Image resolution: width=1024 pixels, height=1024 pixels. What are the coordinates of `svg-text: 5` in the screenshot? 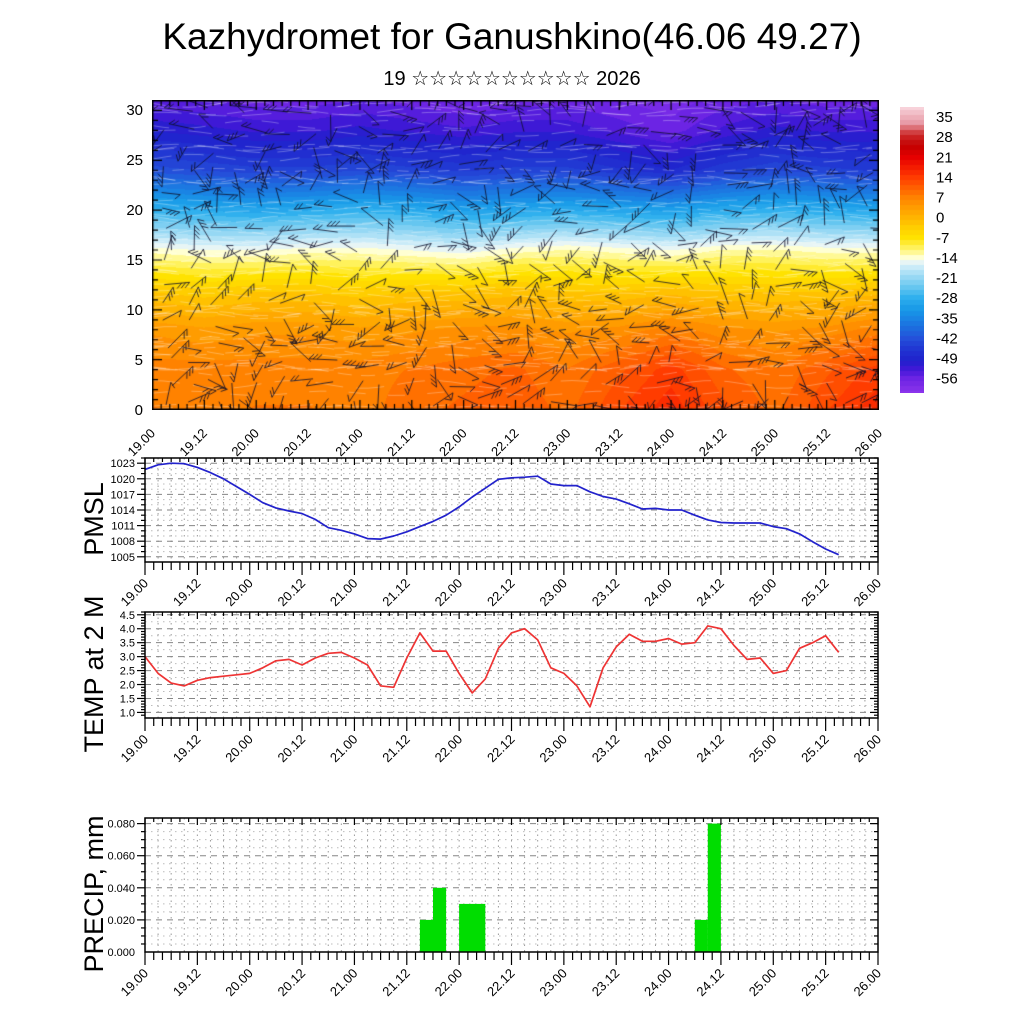 It's located at (139, 360).